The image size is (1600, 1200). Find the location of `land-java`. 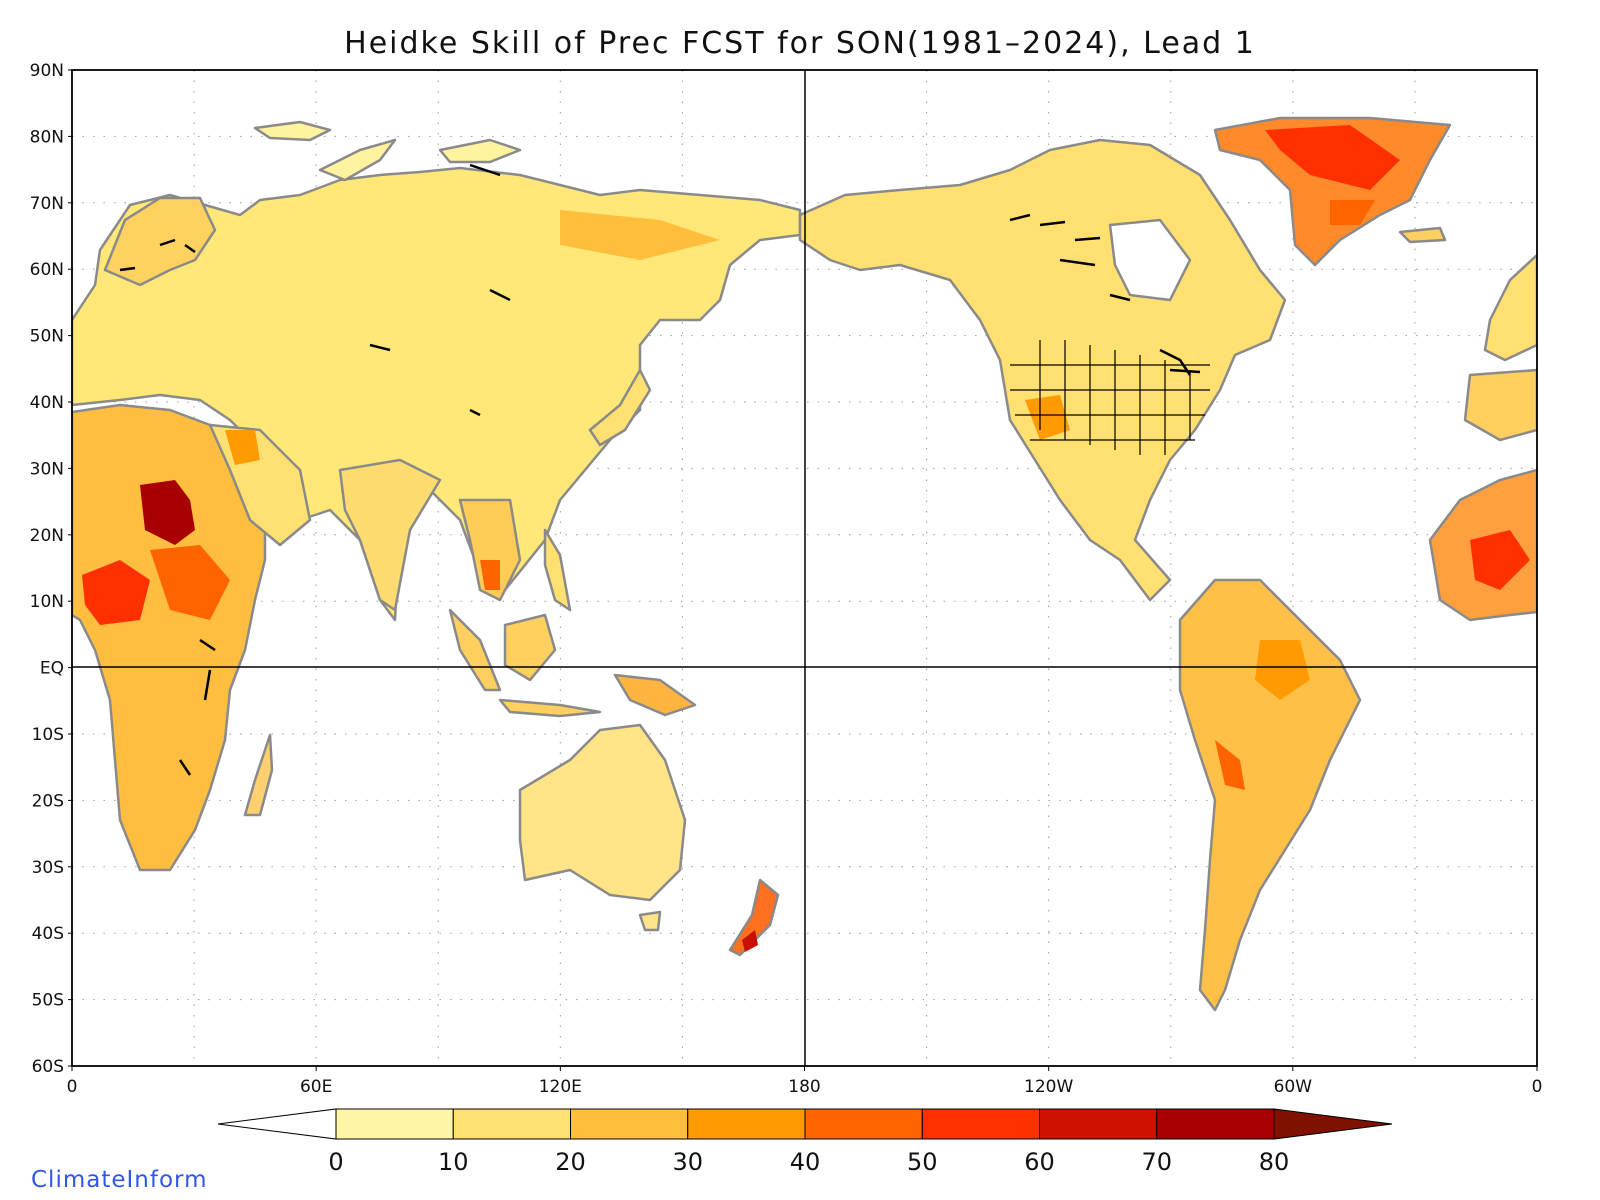

land-java is located at coordinates (550, 708).